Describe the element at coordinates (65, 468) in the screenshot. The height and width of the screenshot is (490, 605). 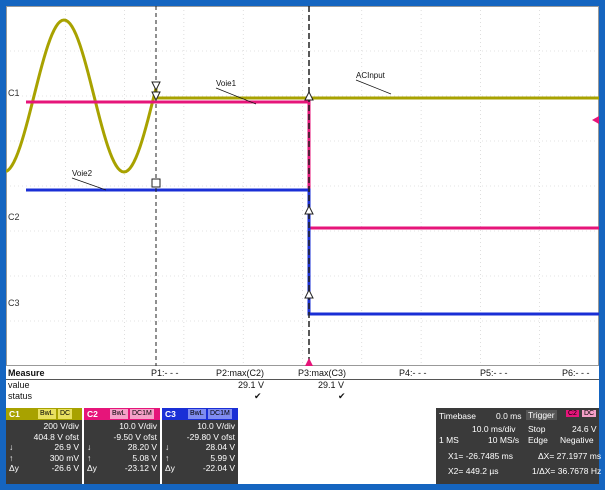
I see `channel-c1-delta: -26.6 V` at that location.